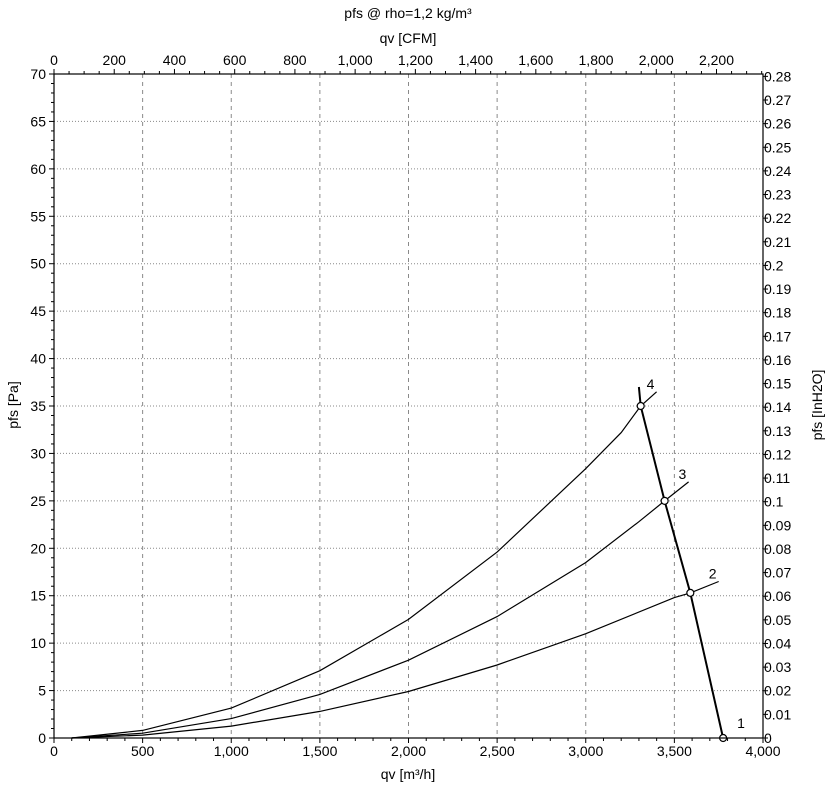  What do you see at coordinates (175, 60) in the screenshot?
I see `x-top-tick-label: 400` at bounding box center [175, 60].